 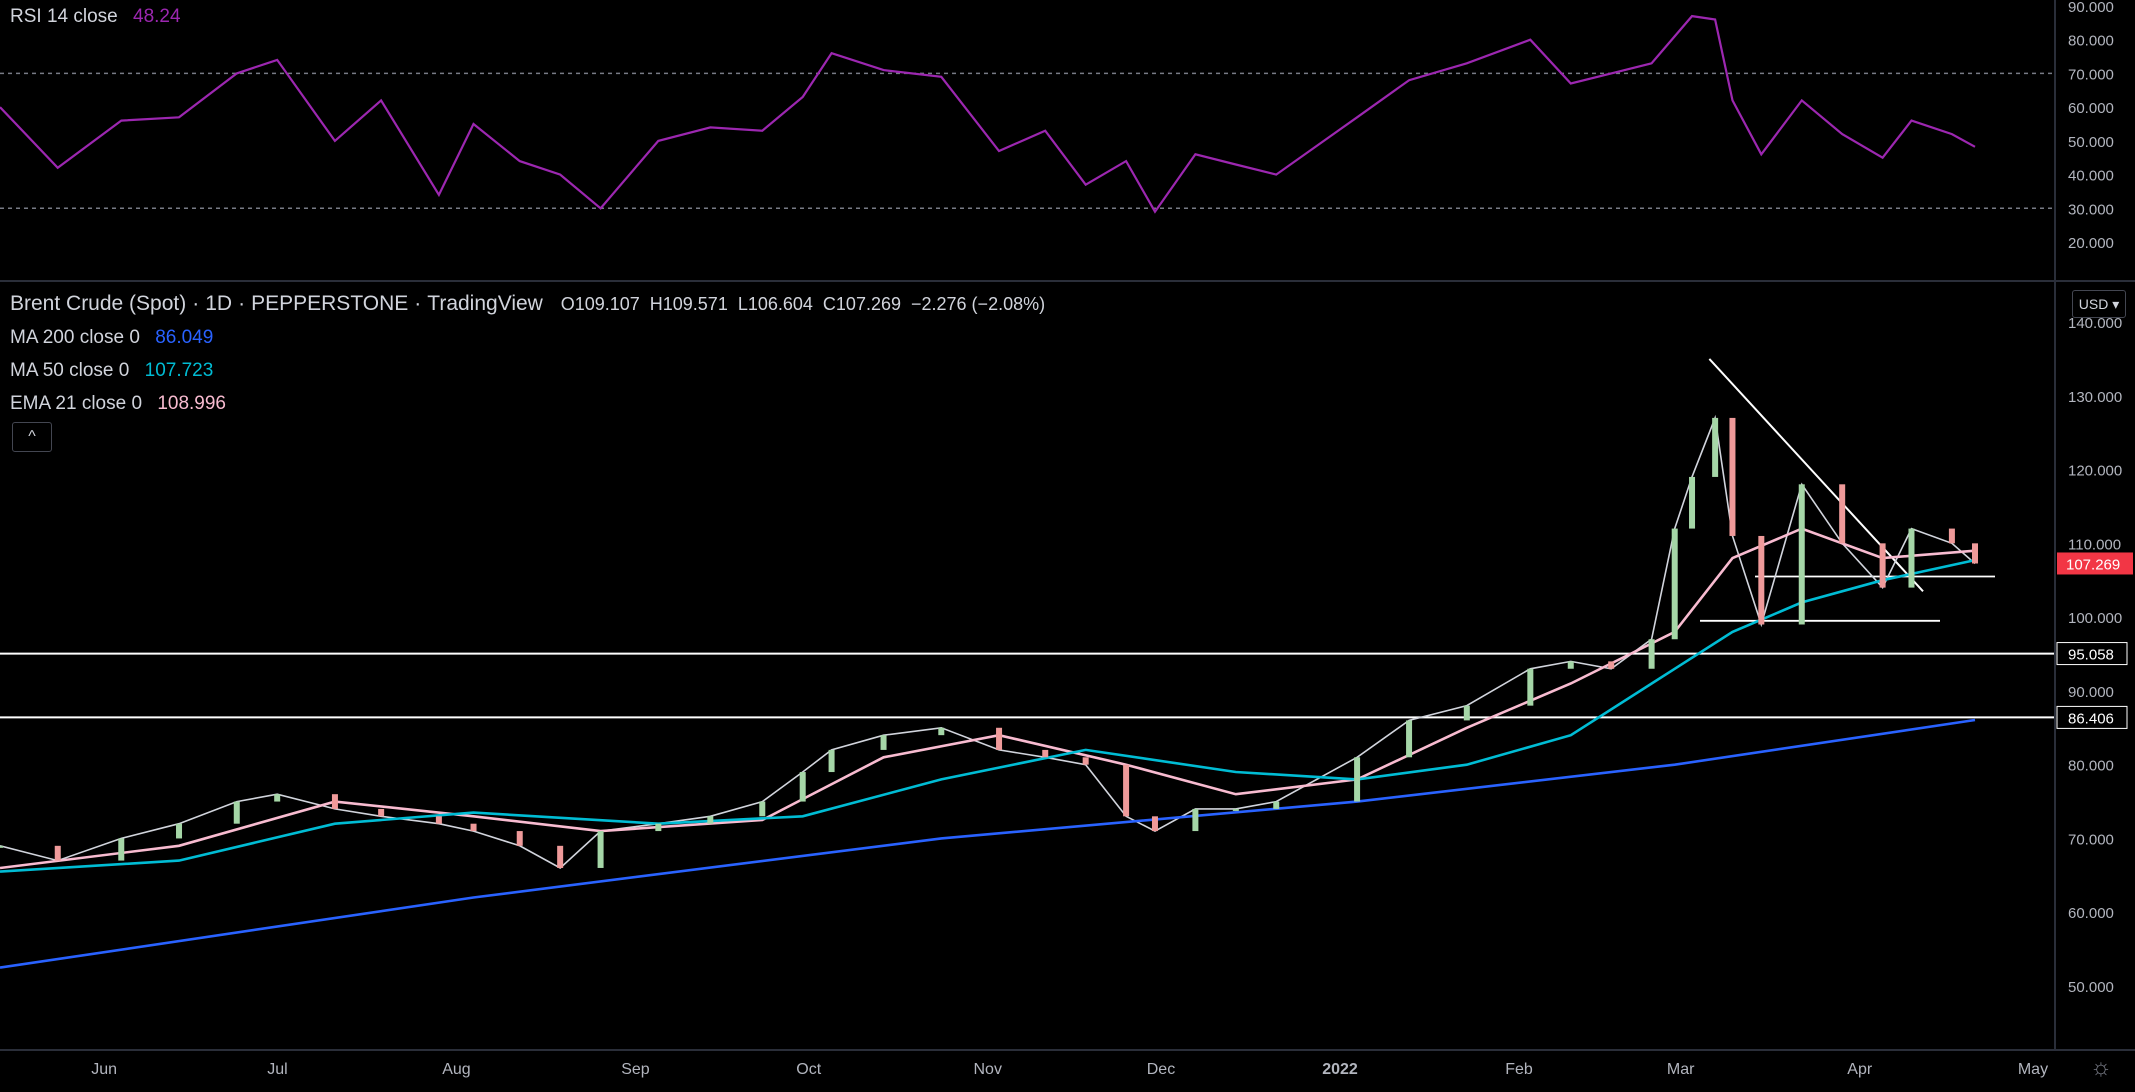 I want to click on time-axis-label: Jun, so click(x=104, y=1069).